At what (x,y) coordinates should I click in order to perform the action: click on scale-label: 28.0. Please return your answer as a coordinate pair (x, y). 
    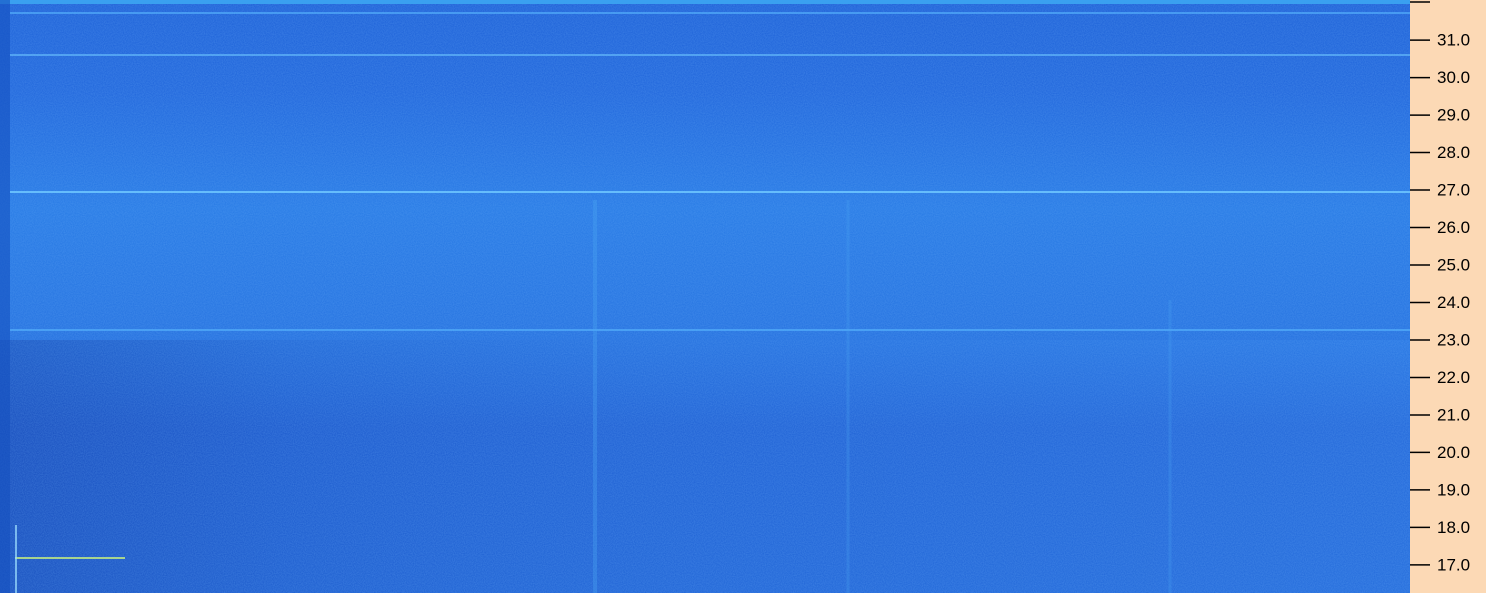
    Looking at the image, I should click on (1453, 152).